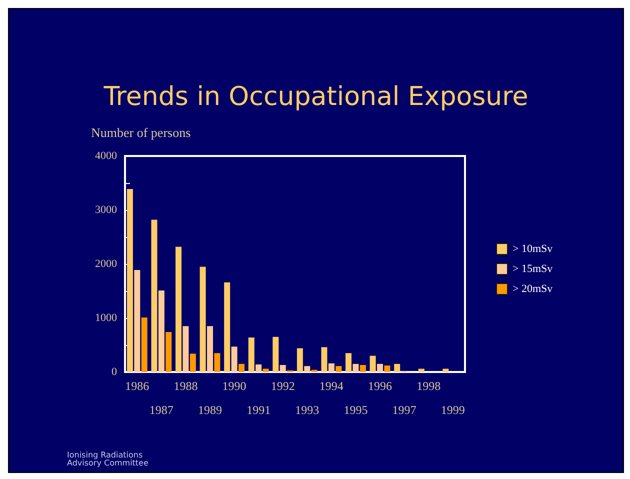 Image resolution: width=630 pixels, height=479 pixels. What do you see at coordinates (234, 386) in the screenshot?
I see `x-tick-label: 1990` at bounding box center [234, 386].